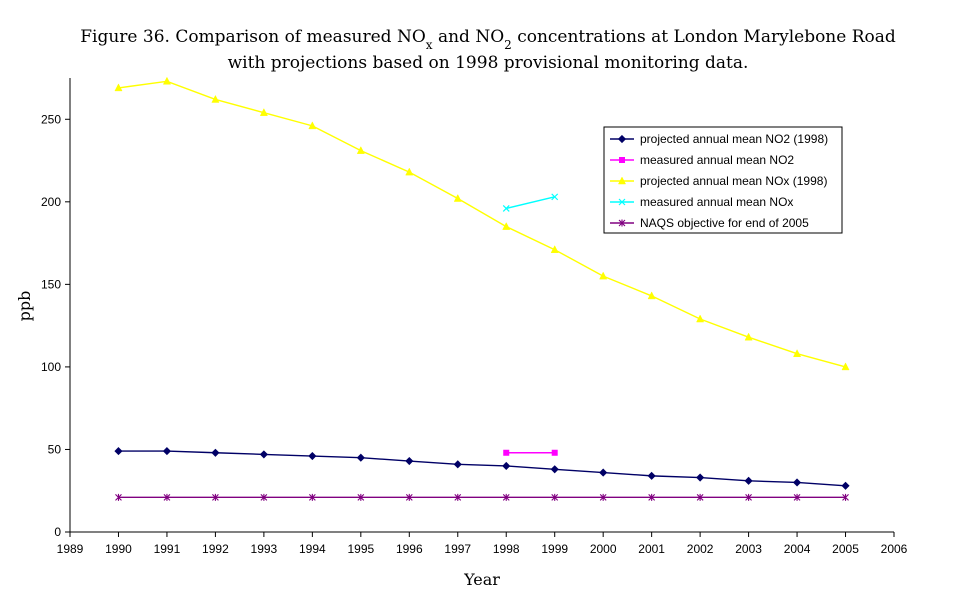 This screenshot has width=977, height=601. I want to click on legend-box, so click(723, 180).